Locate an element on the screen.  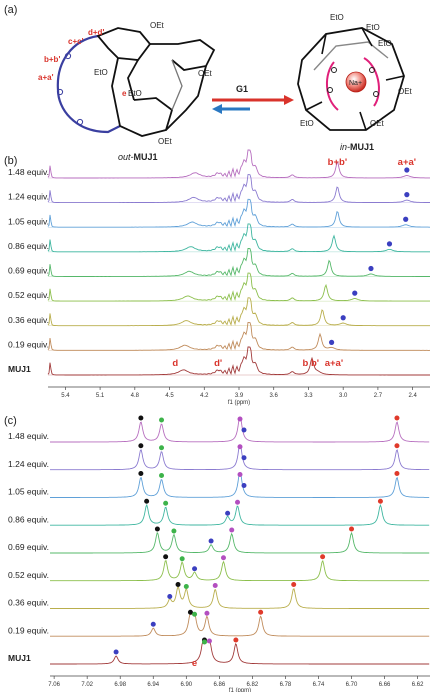
series-label: 0.86 equiv. is located at coordinates (28, 519).